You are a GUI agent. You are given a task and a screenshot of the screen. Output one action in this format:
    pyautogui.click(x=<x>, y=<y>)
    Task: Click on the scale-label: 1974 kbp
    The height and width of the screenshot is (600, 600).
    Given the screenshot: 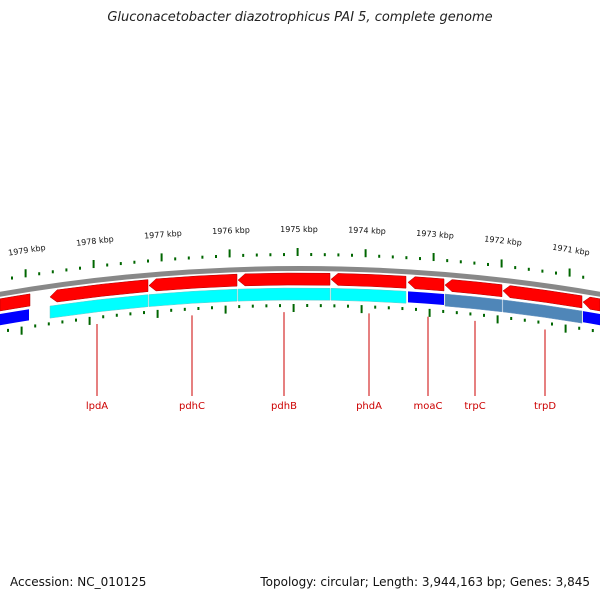 What is the action you would take?
    pyautogui.click(x=367, y=231)
    